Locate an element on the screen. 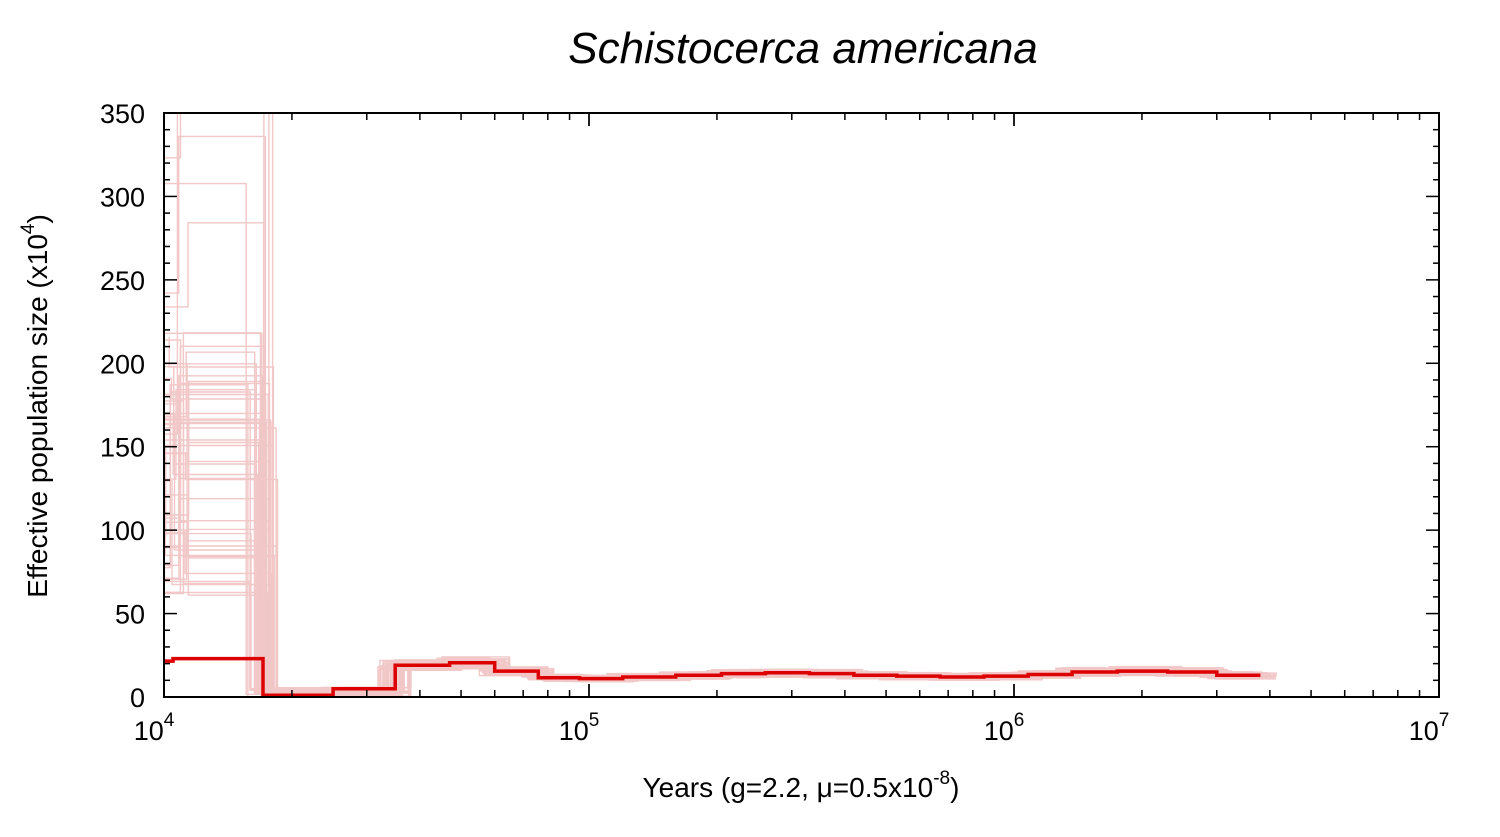  y-tick-label: 200 is located at coordinates (122, 364).